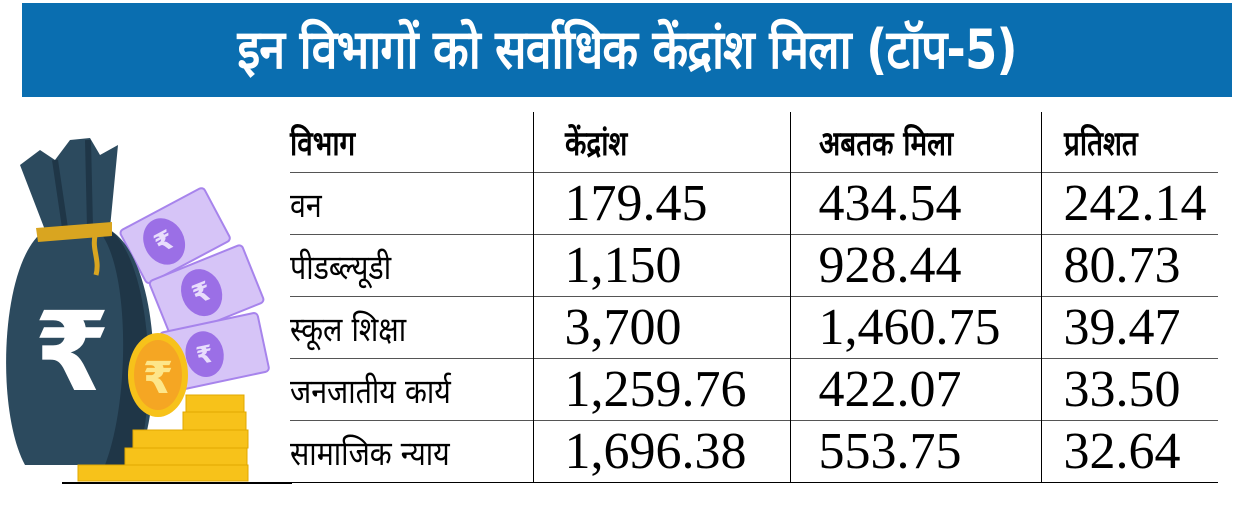 This screenshot has height=508, width=1238. What do you see at coordinates (661, 451) in the screenshot?
I see `central-share-cell: 1,696.38` at bounding box center [661, 451].